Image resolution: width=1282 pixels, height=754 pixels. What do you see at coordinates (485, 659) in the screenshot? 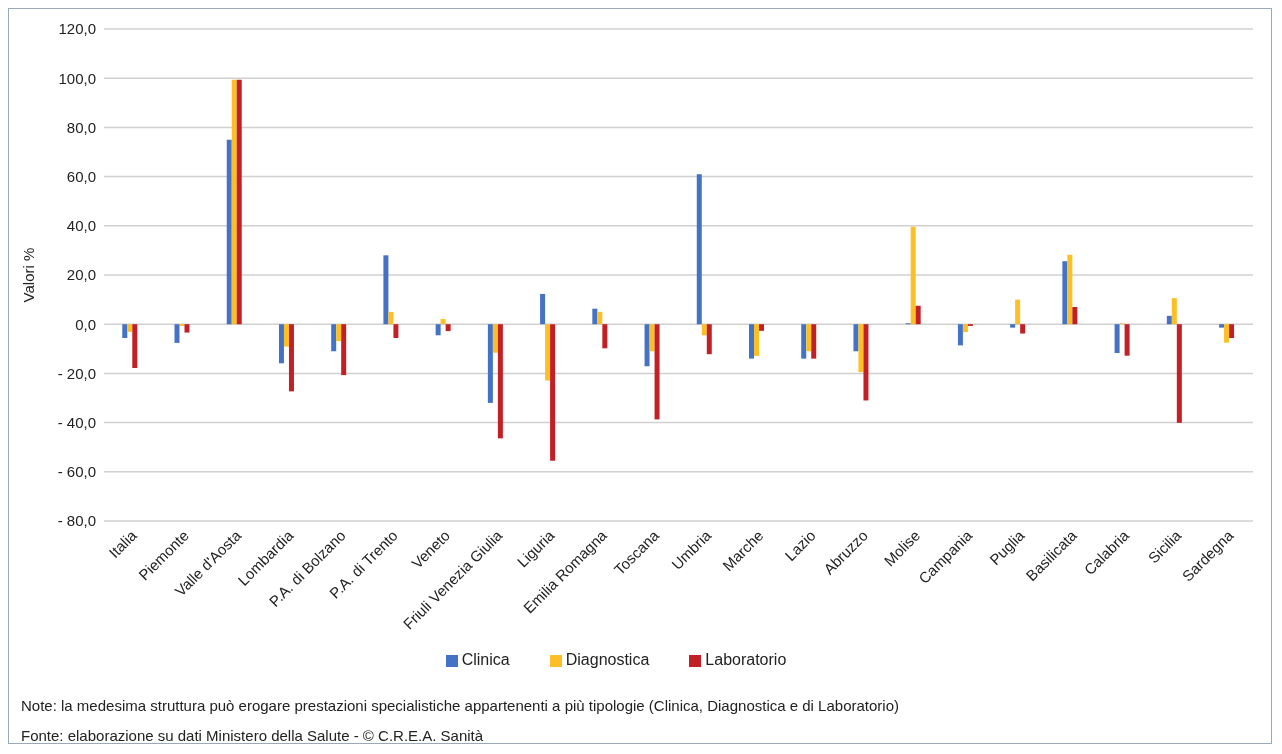
I see `legend-label: Clinica` at bounding box center [485, 659].